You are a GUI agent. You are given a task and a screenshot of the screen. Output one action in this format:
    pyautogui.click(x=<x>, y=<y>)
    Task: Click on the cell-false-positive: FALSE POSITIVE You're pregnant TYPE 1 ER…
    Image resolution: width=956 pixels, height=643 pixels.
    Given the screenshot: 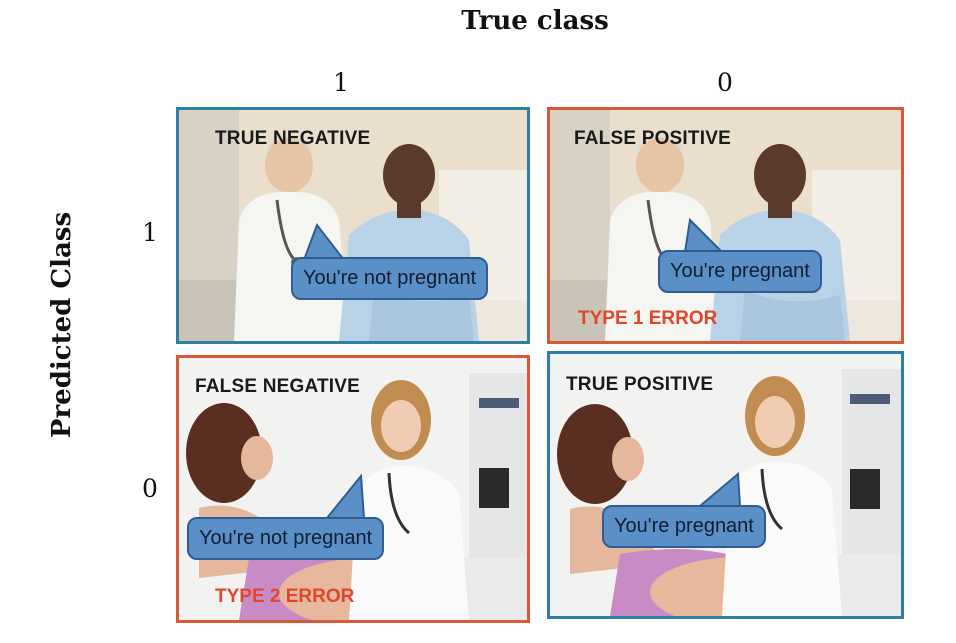 What is the action you would take?
    pyautogui.click(x=725, y=225)
    